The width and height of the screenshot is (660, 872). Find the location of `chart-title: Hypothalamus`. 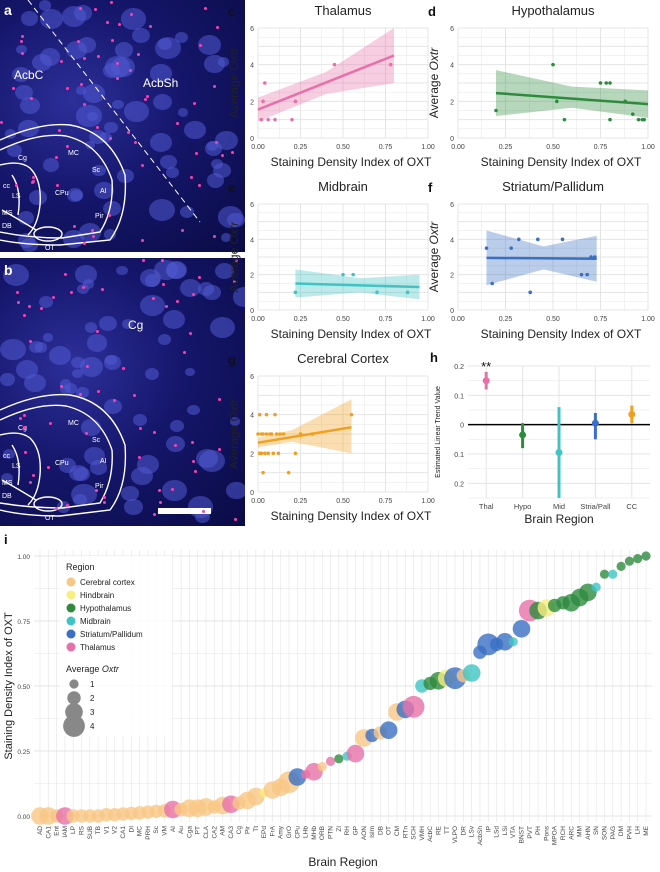

chart-title: Hypothalamus is located at coordinates (553, 10).